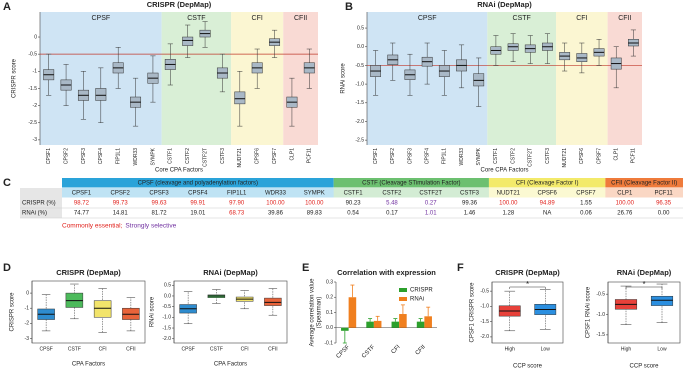 This screenshot has height=376, width=685. I want to click on table-cell: 1.55, so click(586, 204).